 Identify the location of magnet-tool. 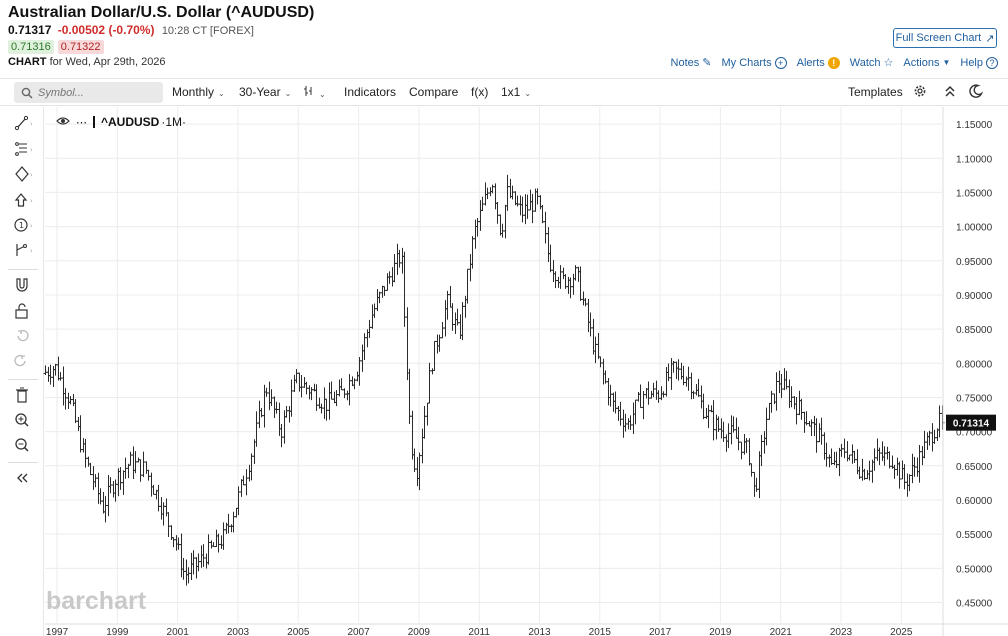
(25, 285).